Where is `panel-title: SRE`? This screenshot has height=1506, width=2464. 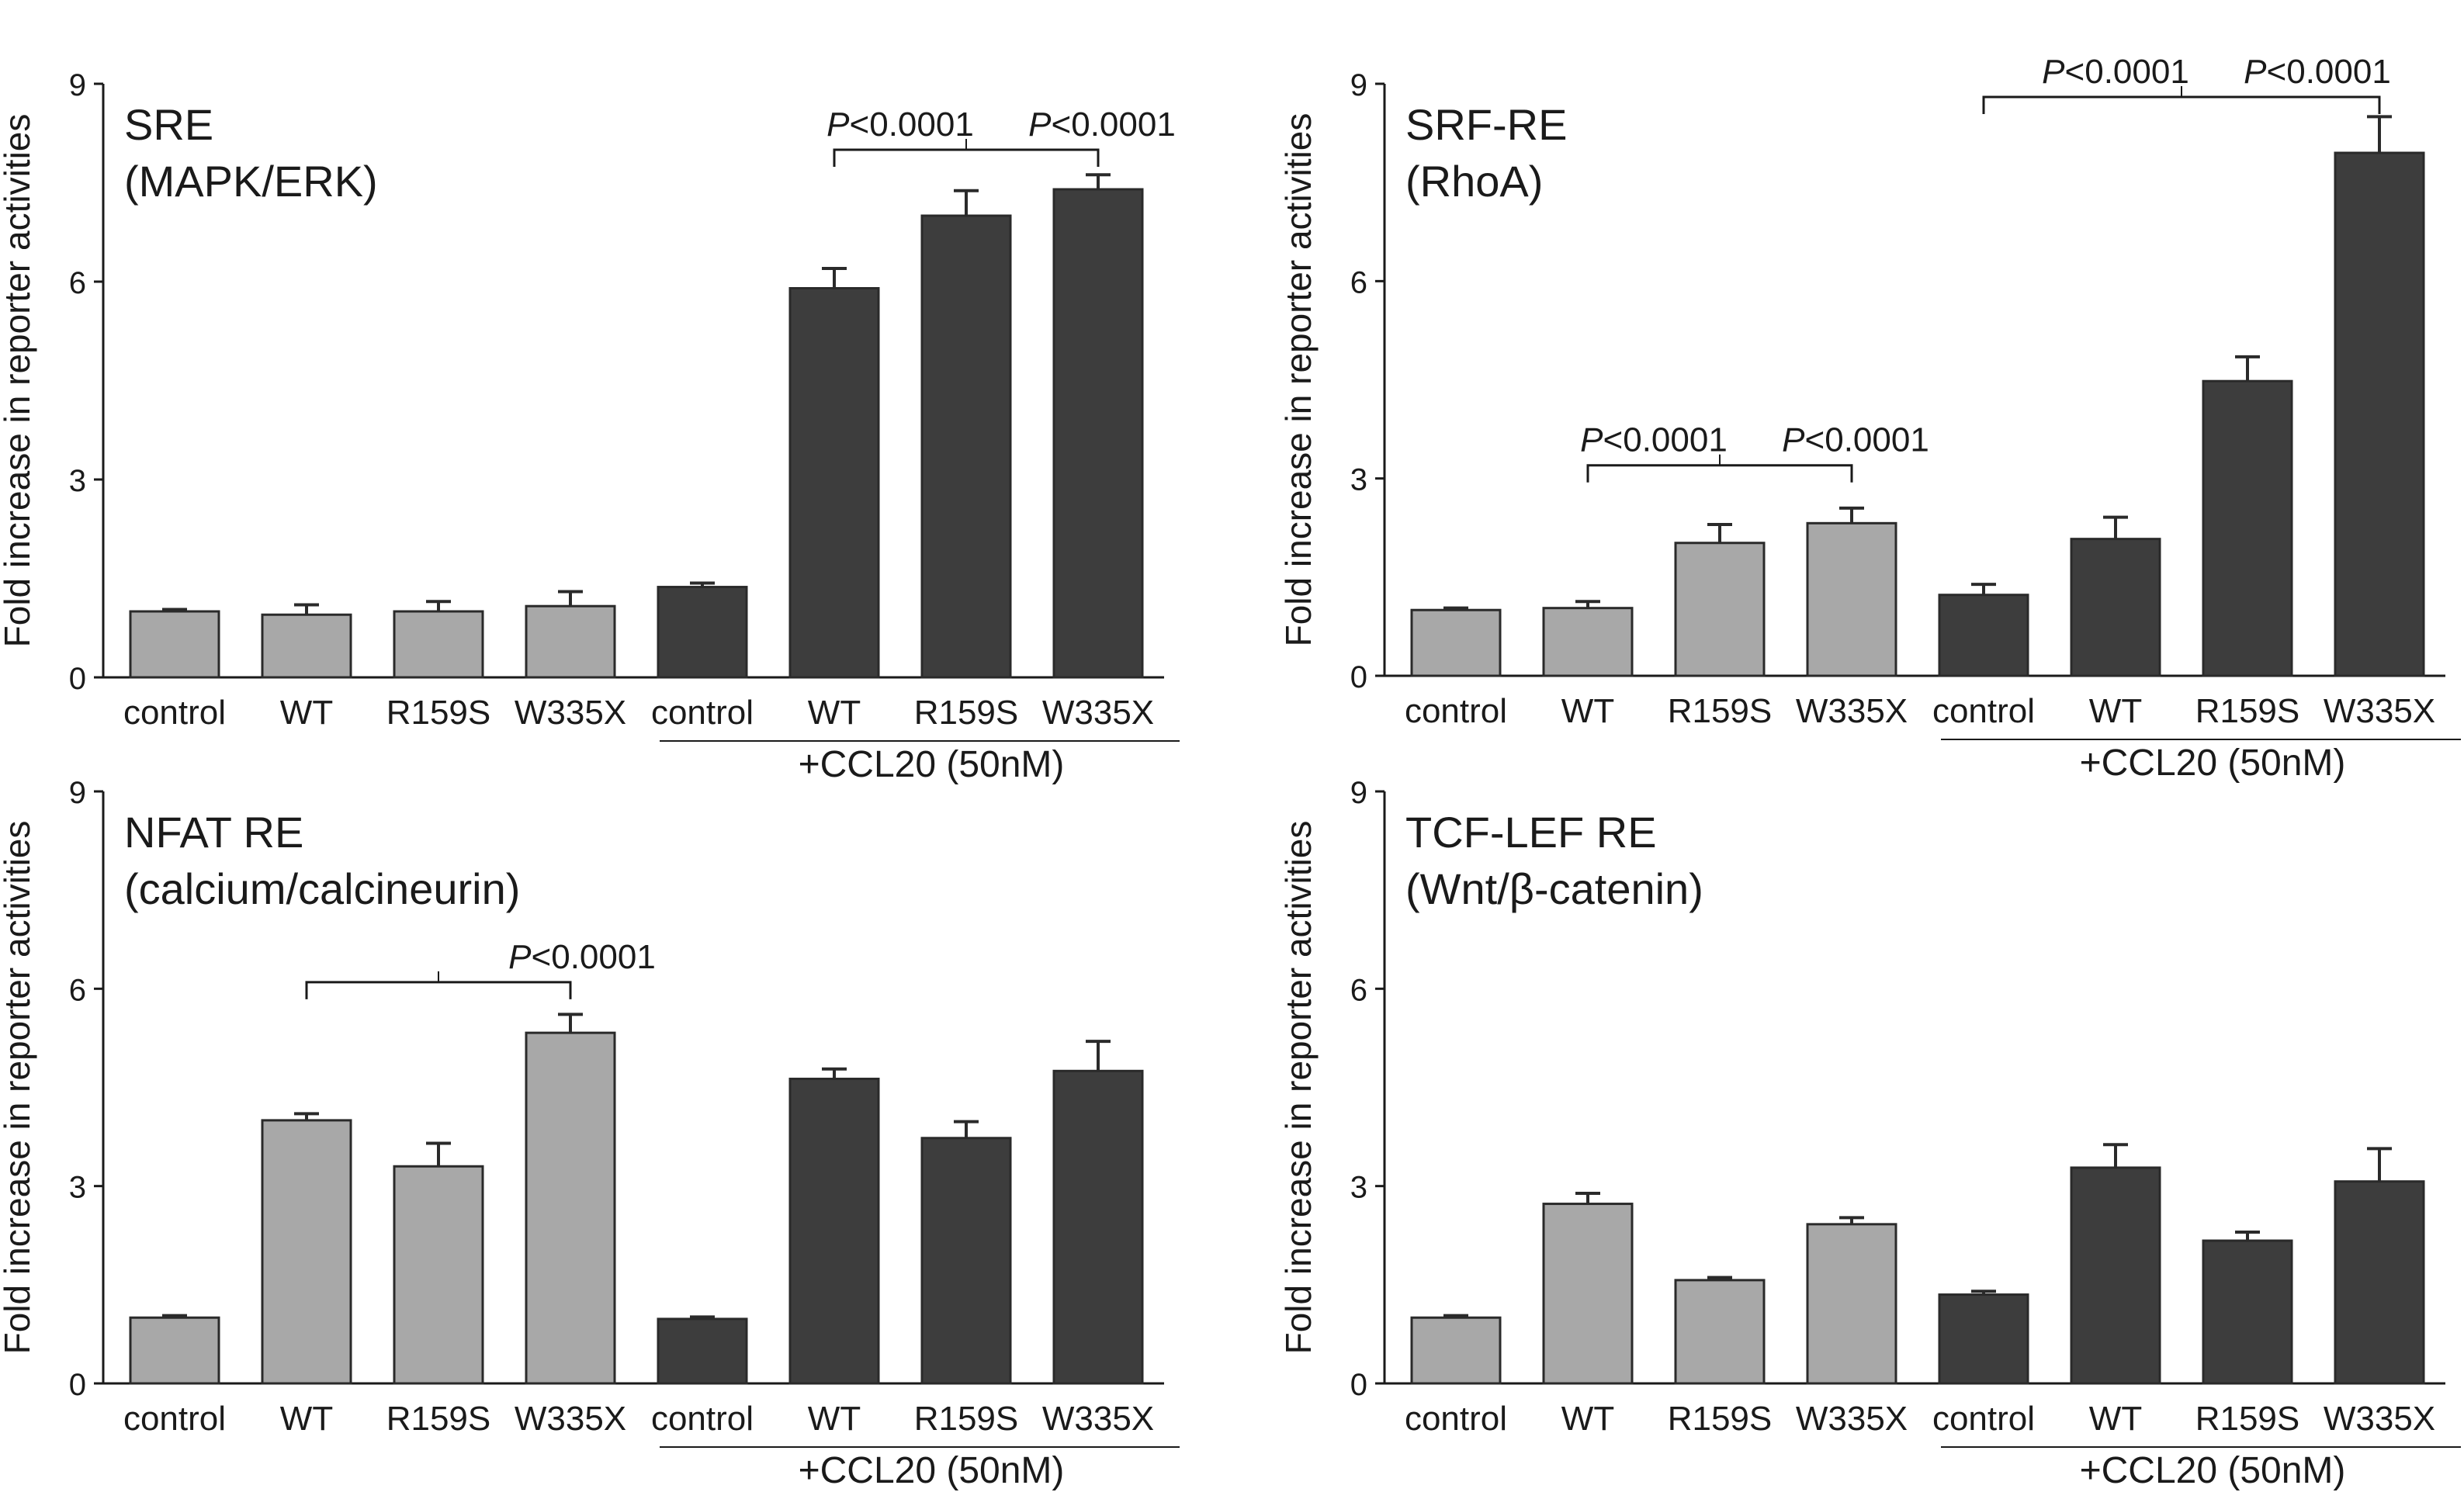
panel-title: SRE is located at coordinates (168, 124).